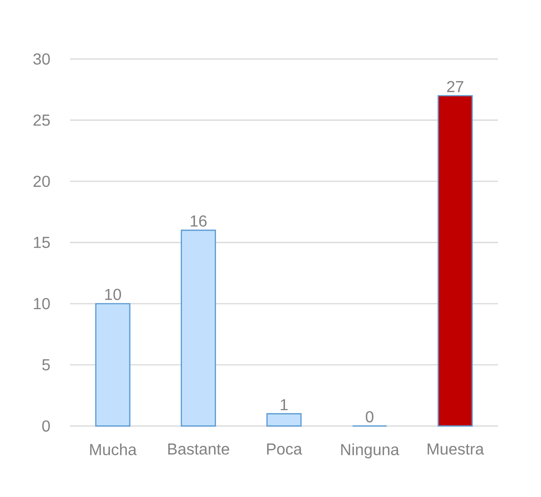 This screenshot has height=497, width=541. Describe the element at coordinates (370, 416) in the screenshot. I see `data-label: 0` at that location.